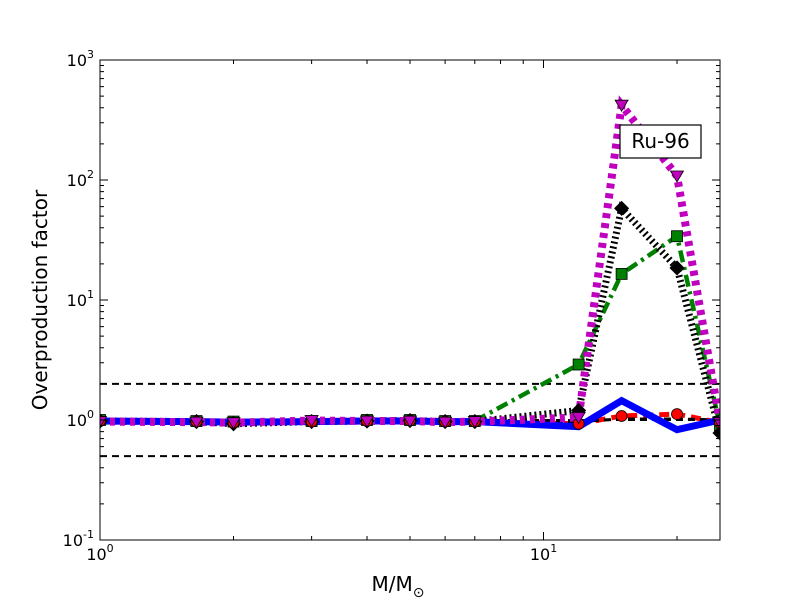 Image resolution: width=800 pixels, height=604 pixels. Describe the element at coordinates (40, 299) in the screenshot. I see `y-axis-label: Overproduction factor` at that location.